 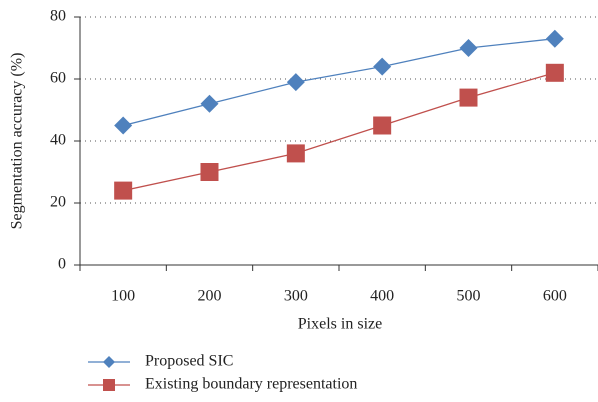 What do you see at coordinates (62, 264) in the screenshot?
I see `y-tick-label: 0` at bounding box center [62, 264].